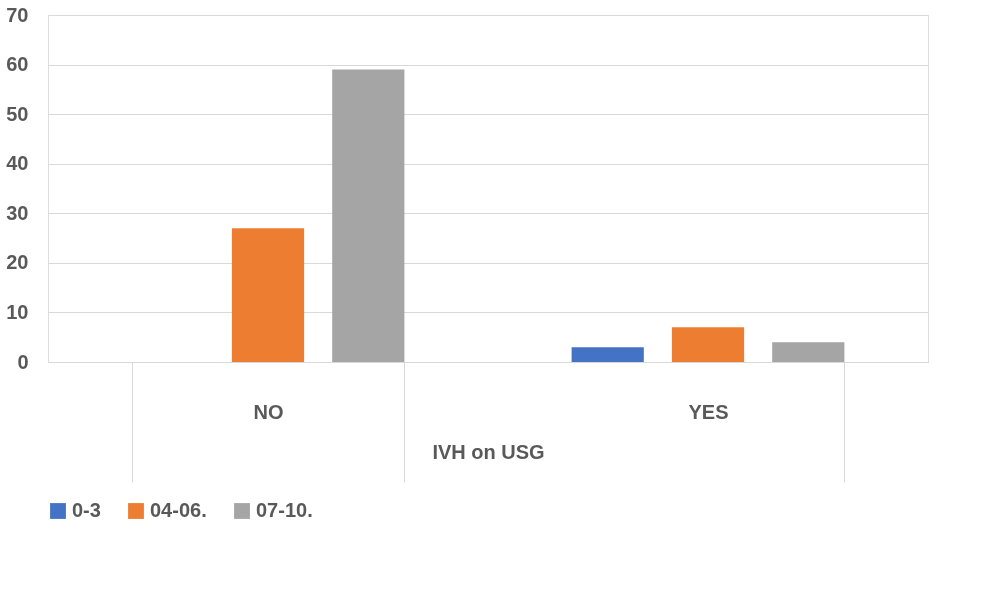 Image resolution: width=1004 pixels, height=597 pixels. I want to click on x-tick-label: NO, so click(268, 411).